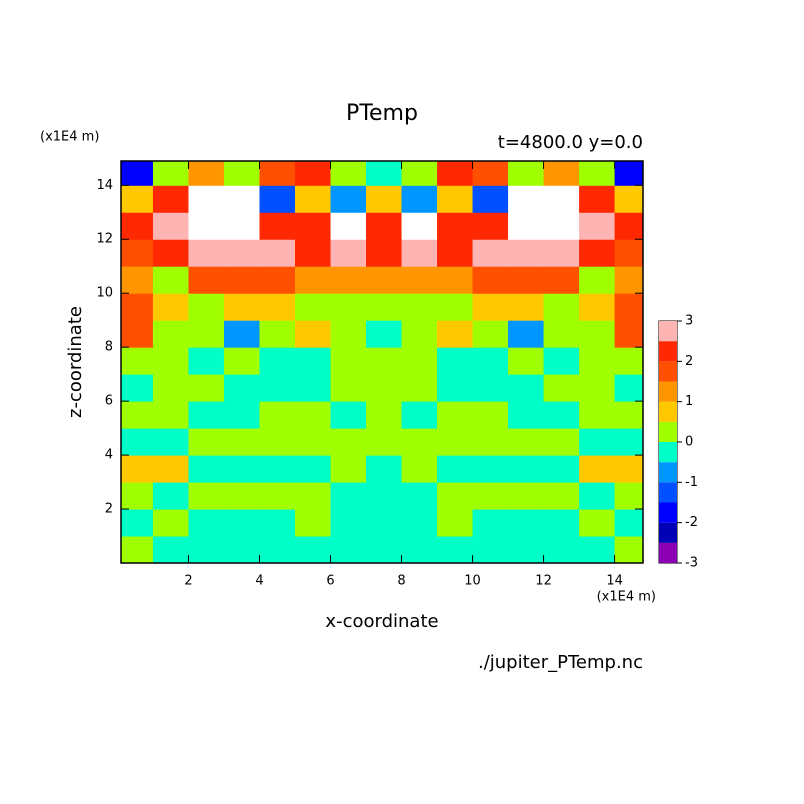 The image size is (804, 804). Describe the element at coordinates (543, 581) in the screenshot. I see `x-tick-label: 12` at that location.